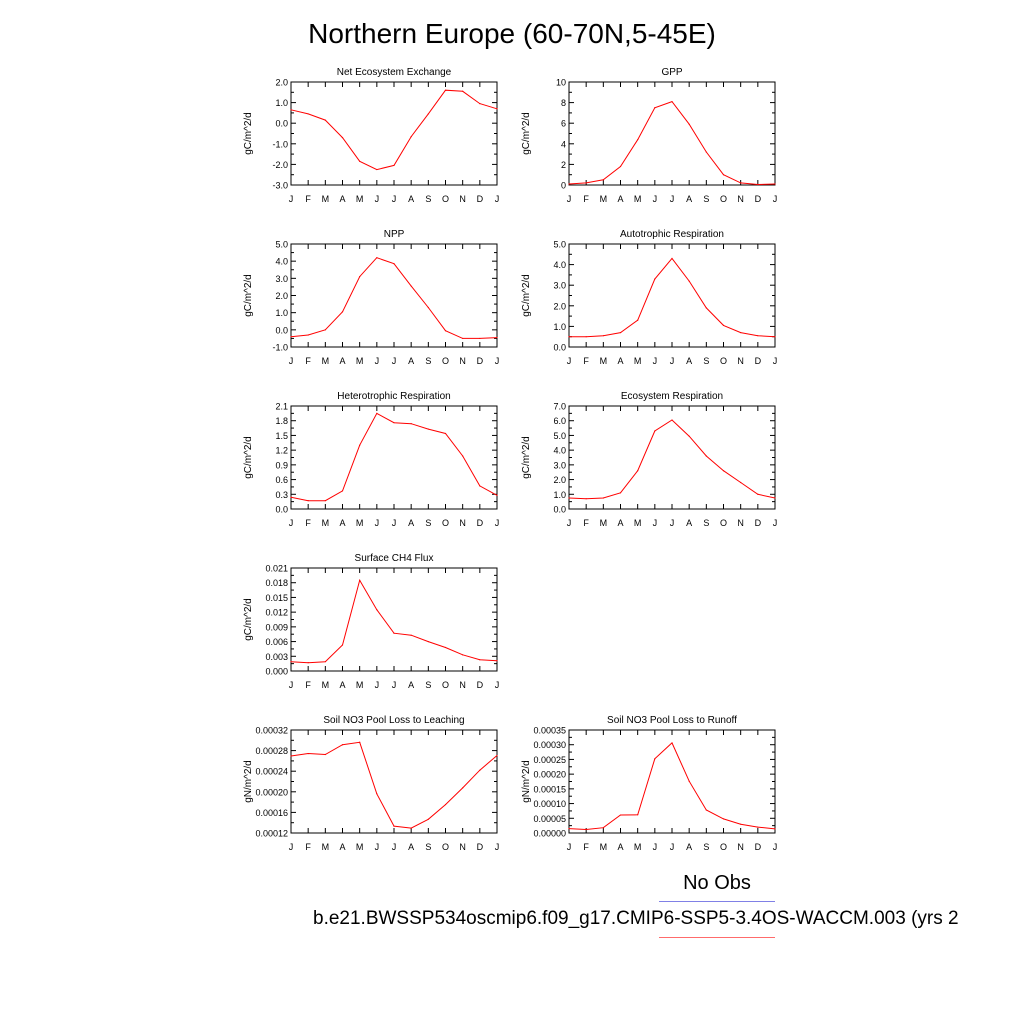 The image size is (1024, 1024). Describe the element at coordinates (561, 83) in the screenshot. I see `y-tick-label: 10` at that location.